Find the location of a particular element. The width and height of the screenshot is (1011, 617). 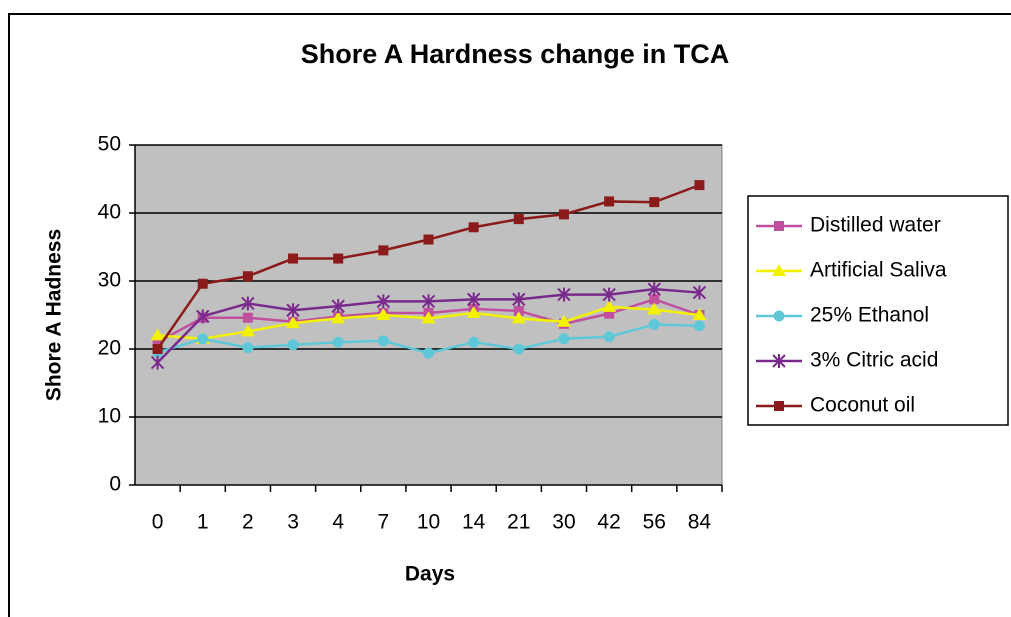

x-tick-label: 4 is located at coordinates (338, 522).